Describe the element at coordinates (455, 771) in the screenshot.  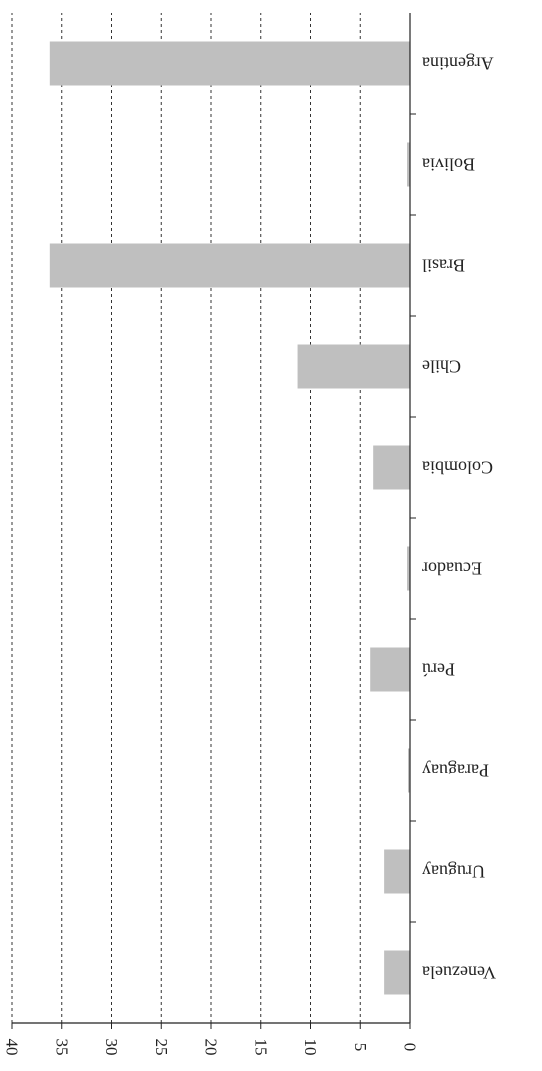
I see `category-label-paraguay: Paraguay` at that location.